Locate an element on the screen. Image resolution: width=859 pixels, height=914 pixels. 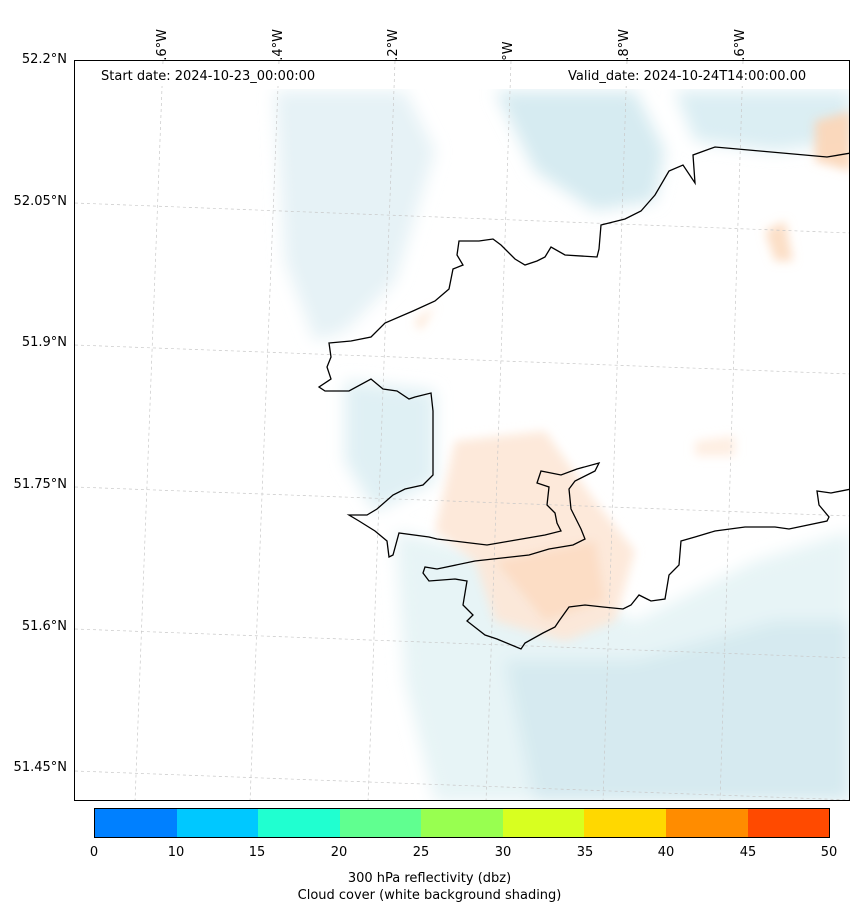
lat-label-51.9n: 51.9°N is located at coordinates (44, 342).